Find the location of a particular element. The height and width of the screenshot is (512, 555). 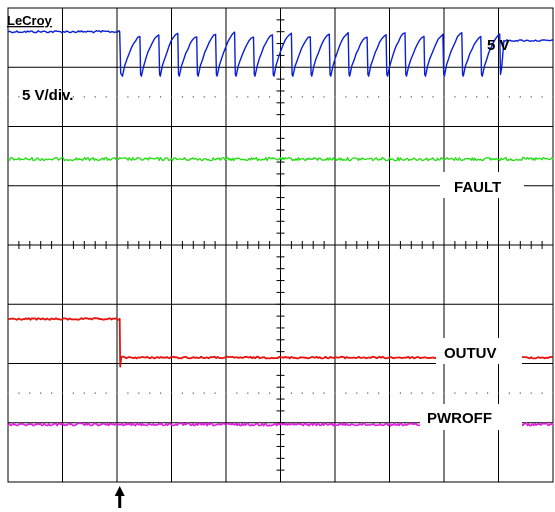

outuv-label-bg is located at coordinates (479, 351).